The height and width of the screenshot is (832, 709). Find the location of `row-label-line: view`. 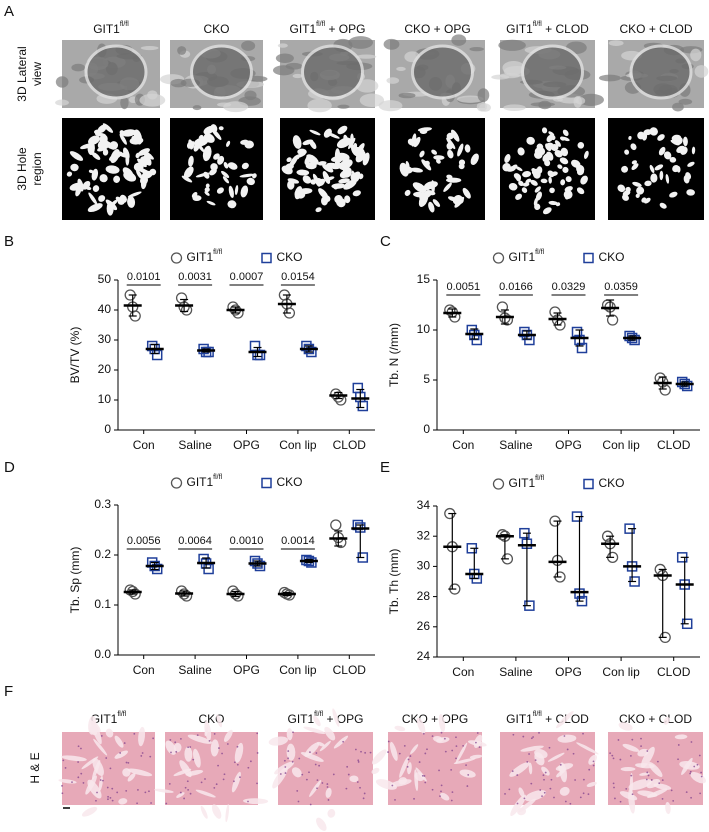

row-label-line: view is located at coordinates (37, 74).